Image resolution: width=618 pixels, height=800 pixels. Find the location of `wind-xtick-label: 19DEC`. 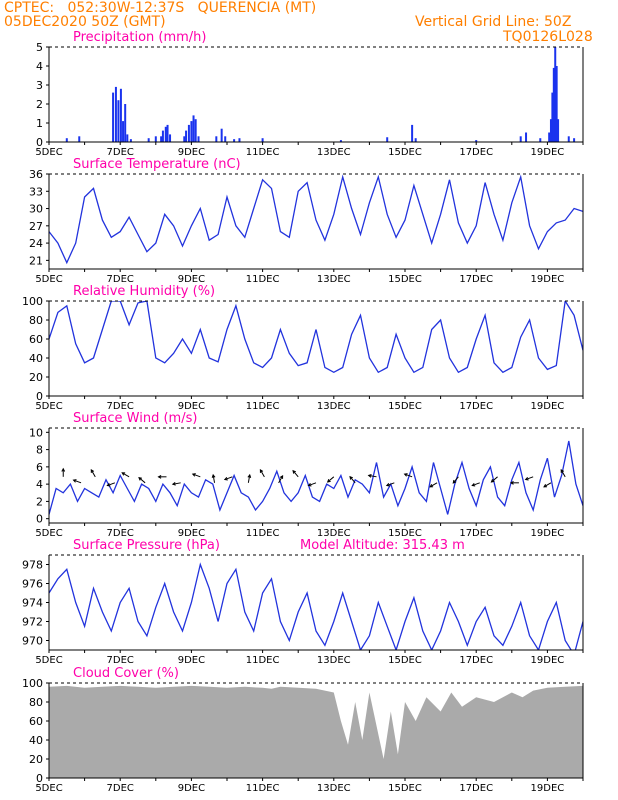

wind-xtick-label: 19DEC is located at coordinates (548, 533).